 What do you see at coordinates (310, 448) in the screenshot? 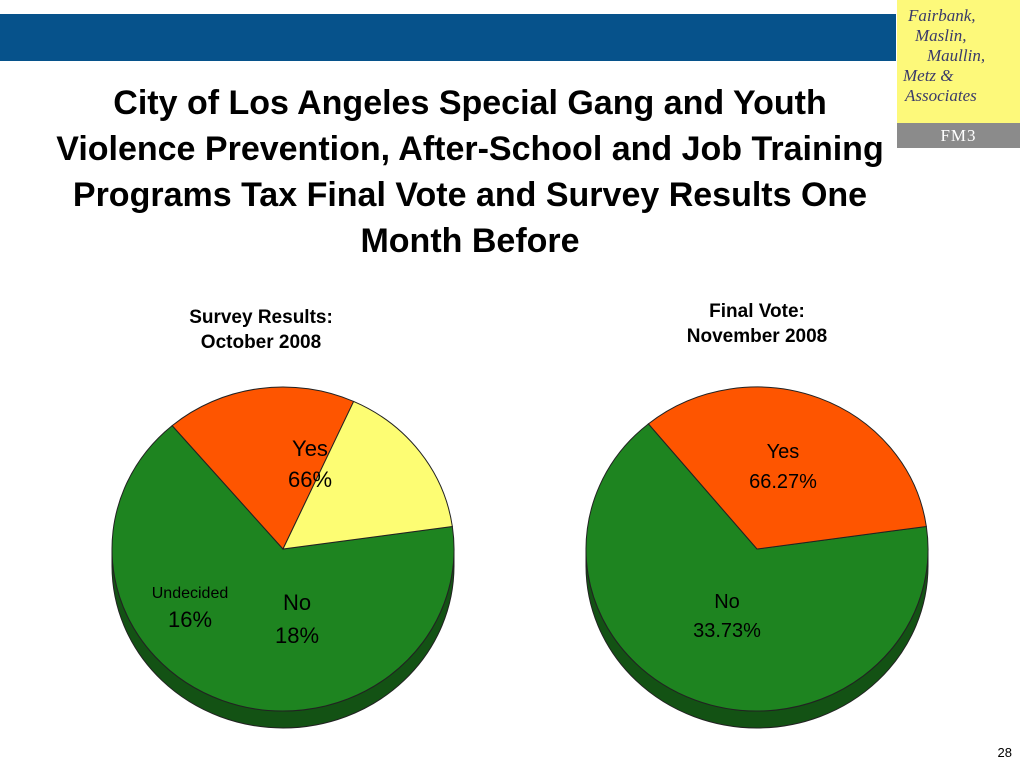
I see `pie-0-label-yes: Yes` at bounding box center [310, 448].